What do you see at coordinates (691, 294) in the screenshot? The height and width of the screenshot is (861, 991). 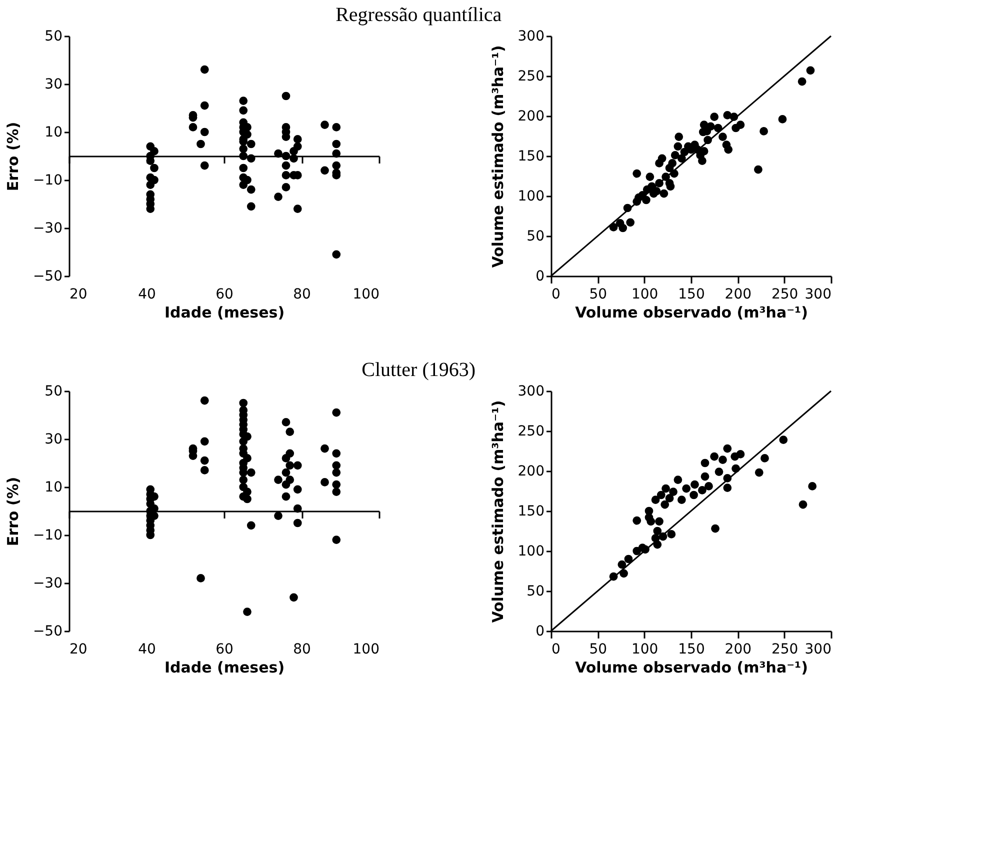 I see `x-tick-label: 150` at bounding box center [691, 294].